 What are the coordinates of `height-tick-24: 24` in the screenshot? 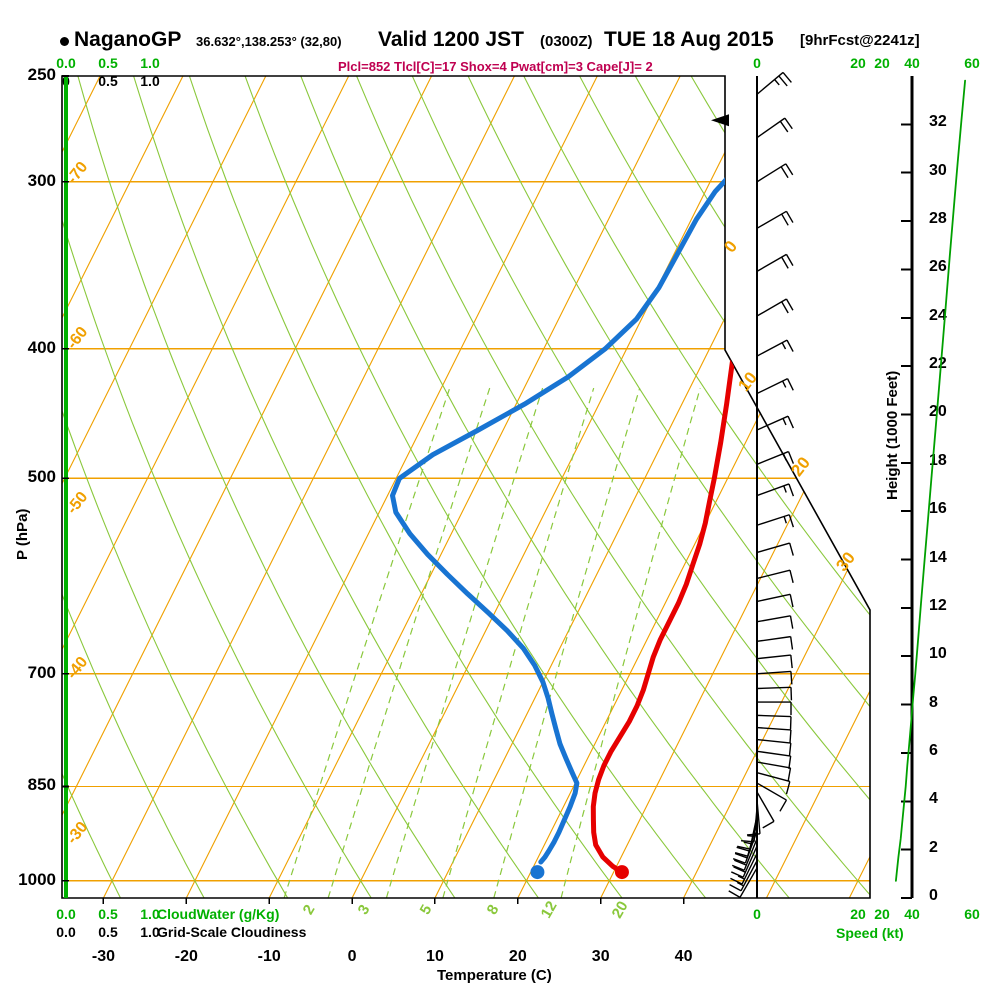 It's located at (938, 315).